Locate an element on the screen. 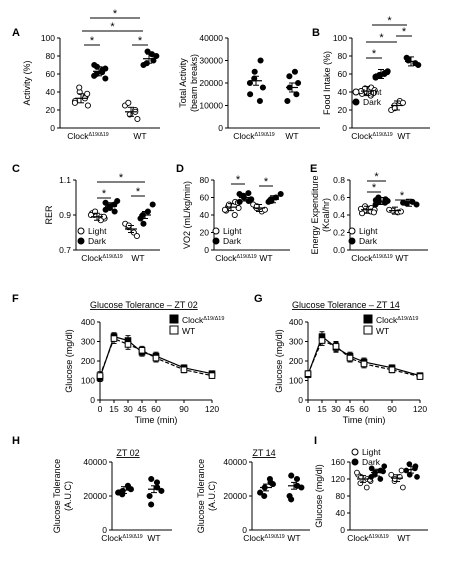 The height and width of the screenshot is (562, 474). y-tick-label: 0.0 is located at coordinates (339, 250).